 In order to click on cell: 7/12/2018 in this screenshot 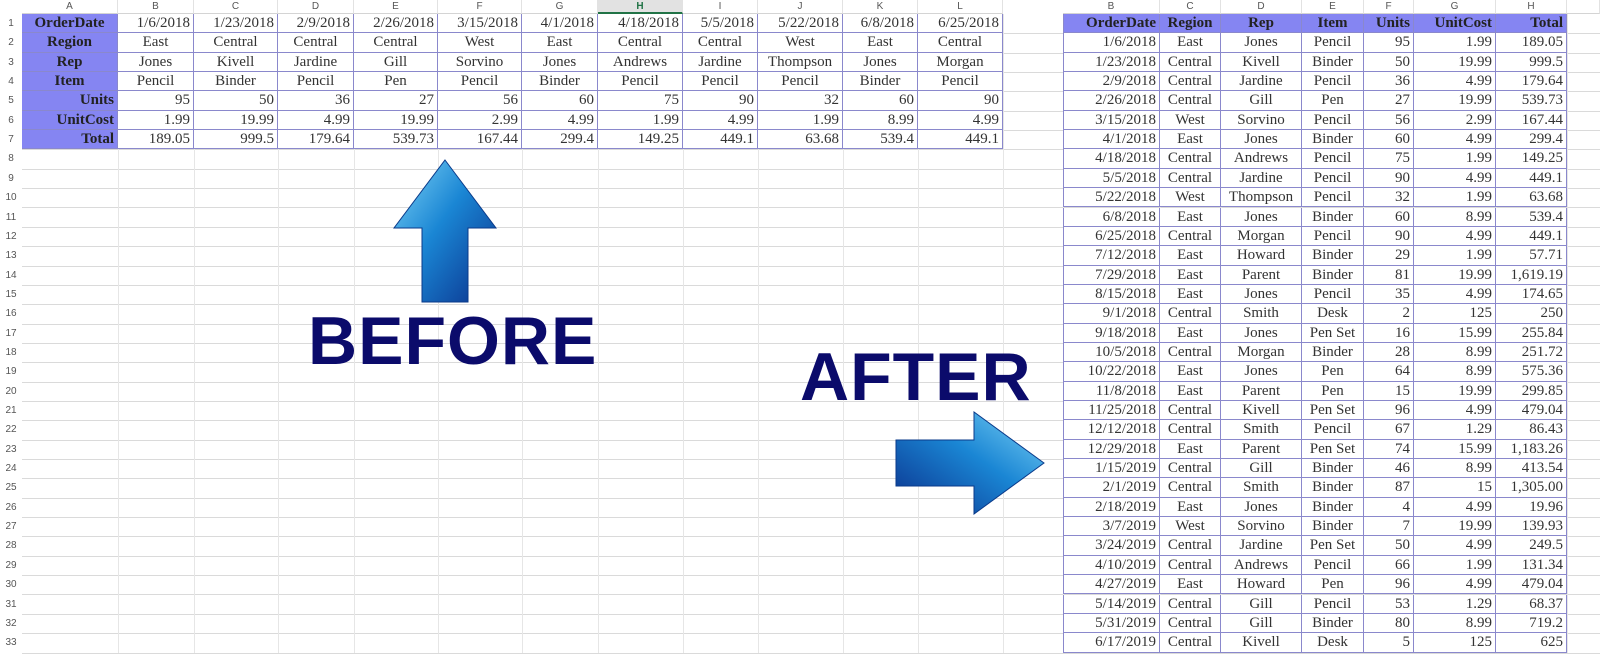, I will do `click(1111, 256)`.